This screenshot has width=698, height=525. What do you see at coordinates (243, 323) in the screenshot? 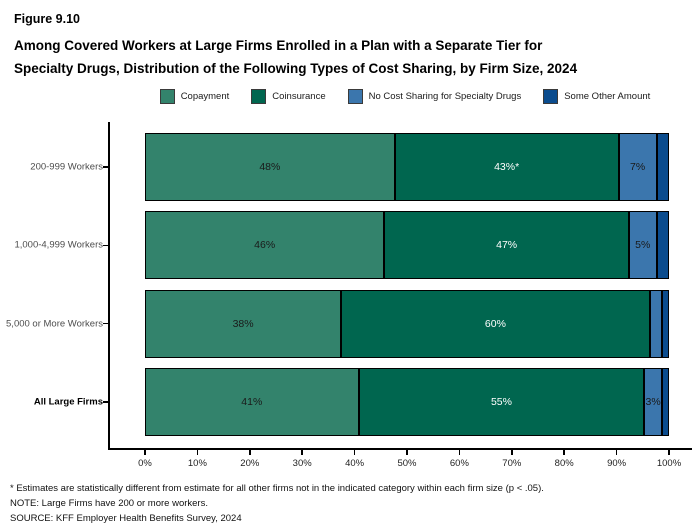
I see `bar-segment: 38%` at bounding box center [243, 323].